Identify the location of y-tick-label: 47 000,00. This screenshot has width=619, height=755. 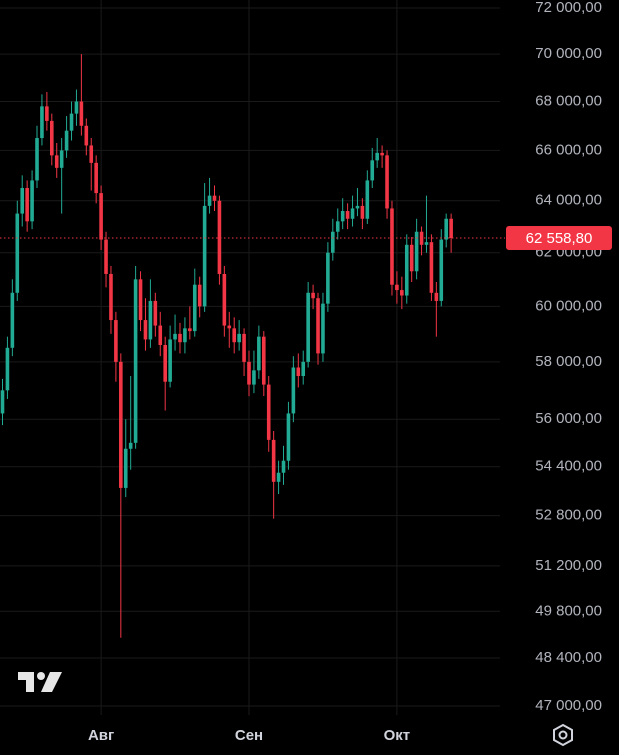
(568, 705).